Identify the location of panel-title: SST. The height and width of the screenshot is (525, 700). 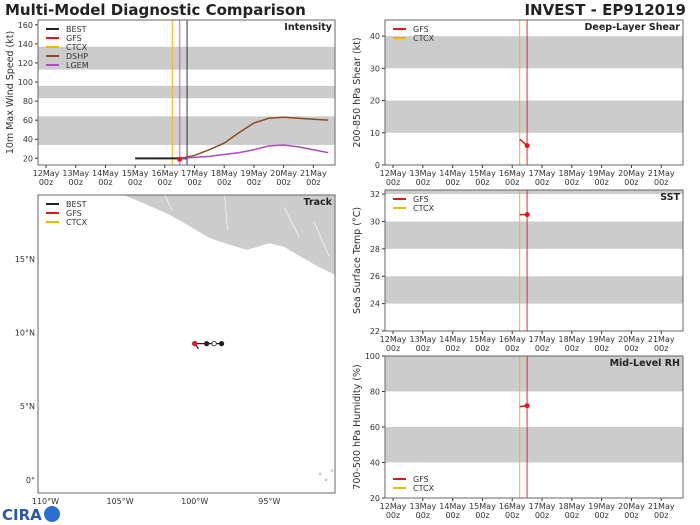
(670, 197).